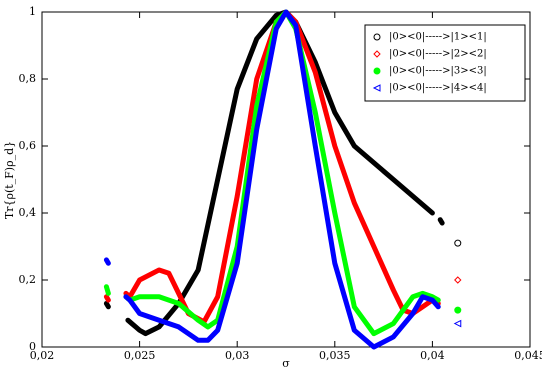 This screenshot has width=542, height=375. Describe the element at coordinates (438, 88) in the screenshot. I see `legend-label: |0><0|----->|4><4|` at that location.